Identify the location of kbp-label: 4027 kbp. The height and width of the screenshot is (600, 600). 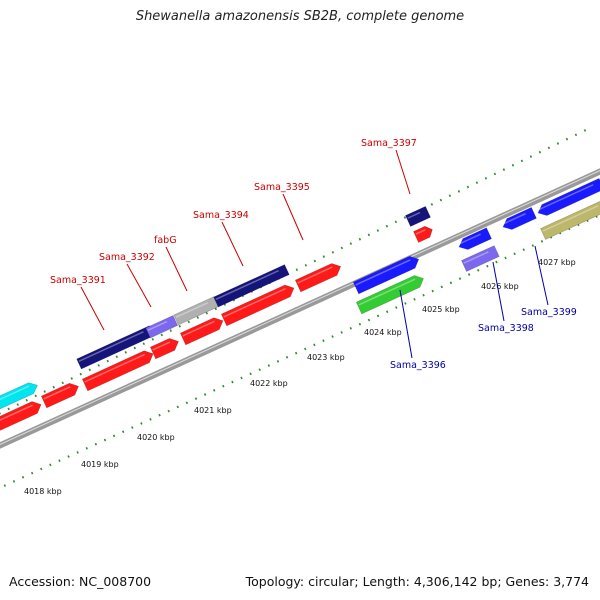
(557, 262).